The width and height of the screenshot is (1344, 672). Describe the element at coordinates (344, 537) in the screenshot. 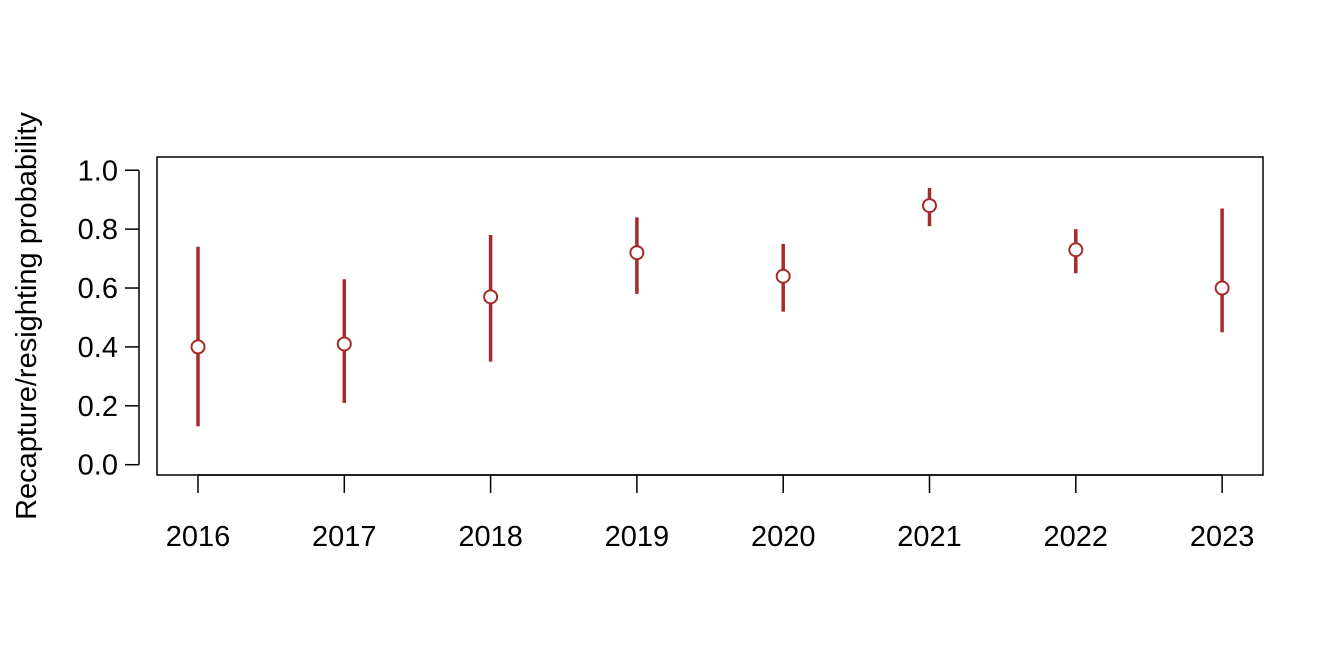

I see `x-tick-label: 2017` at that location.